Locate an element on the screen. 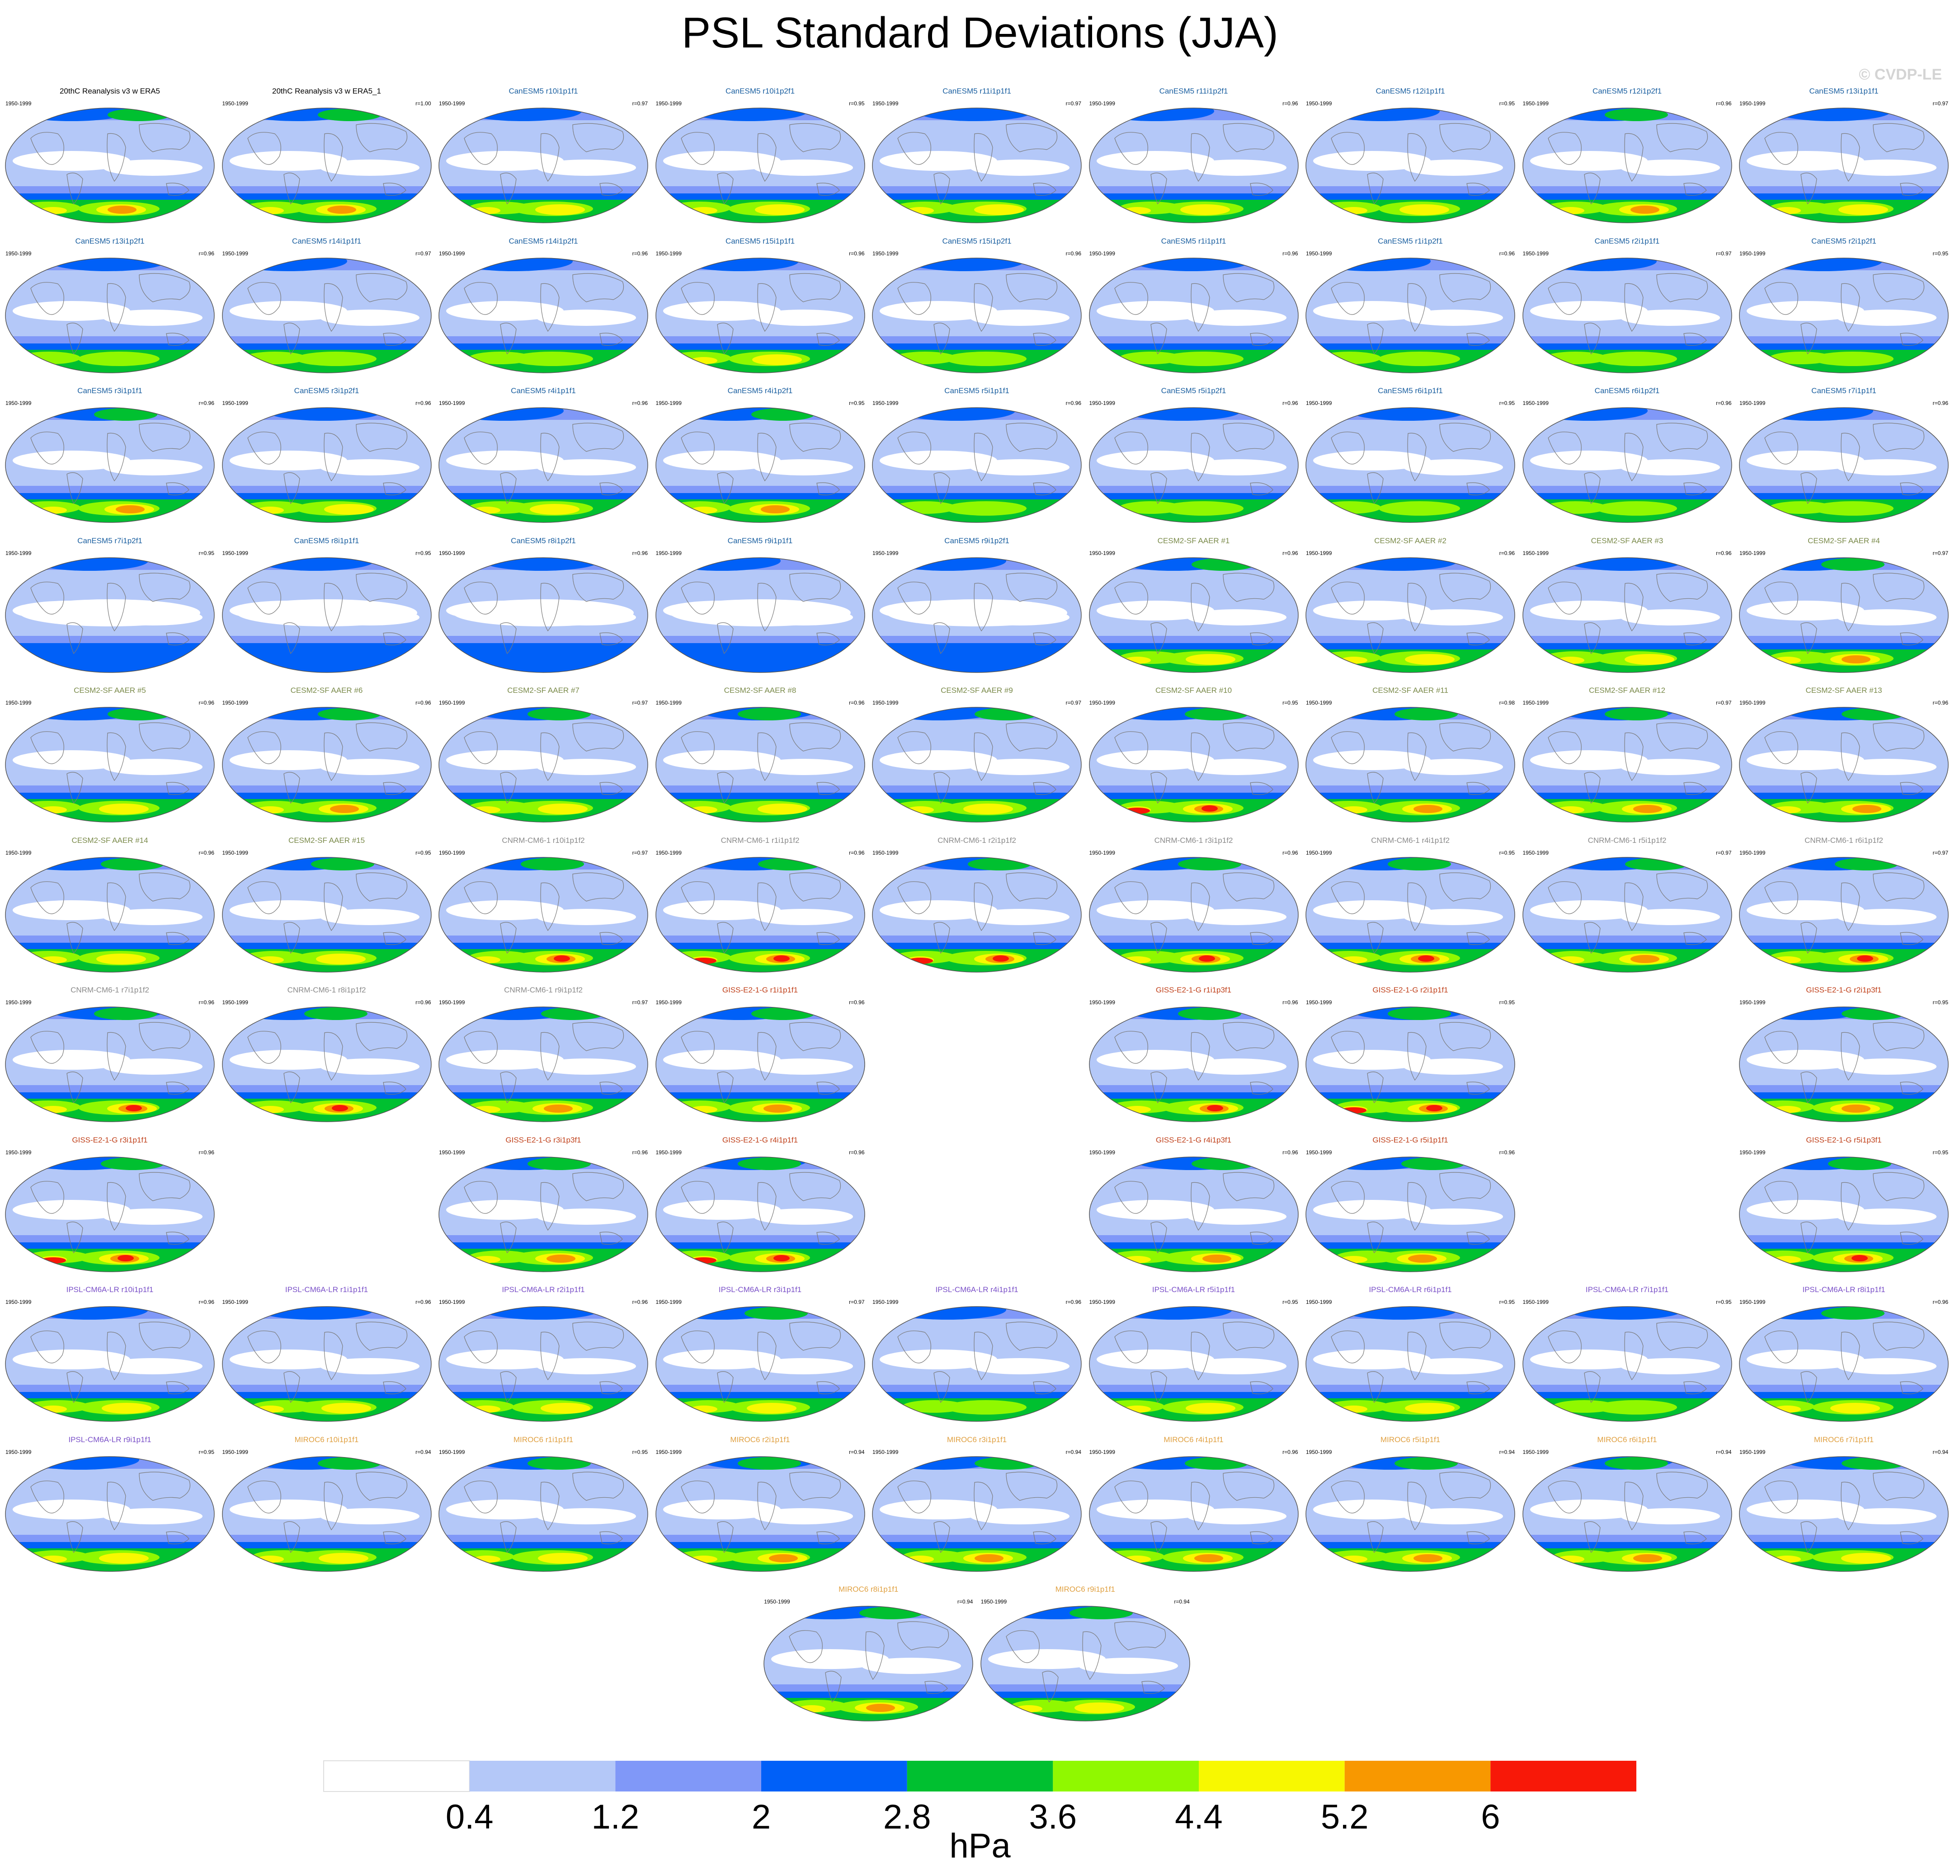  colorbar-labels: 0.4 1.2 2 2.8 3.6 4.4 5.2 6 is located at coordinates (973, 1817).